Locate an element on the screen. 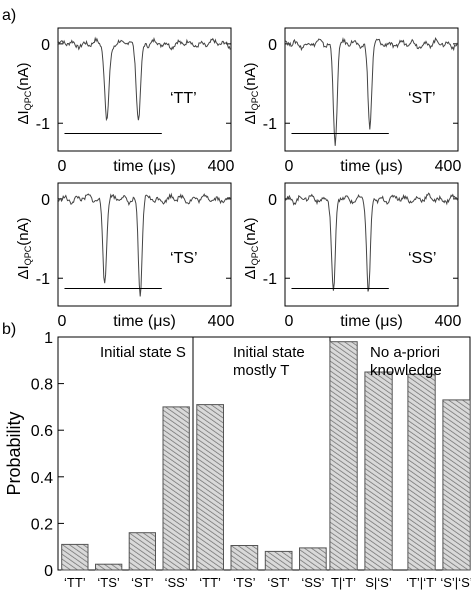  trace-plot-ss: 0 -1 0 400 time (μs) ΔIQPC(nA) ‘SS’ is located at coordinates (352, 256).